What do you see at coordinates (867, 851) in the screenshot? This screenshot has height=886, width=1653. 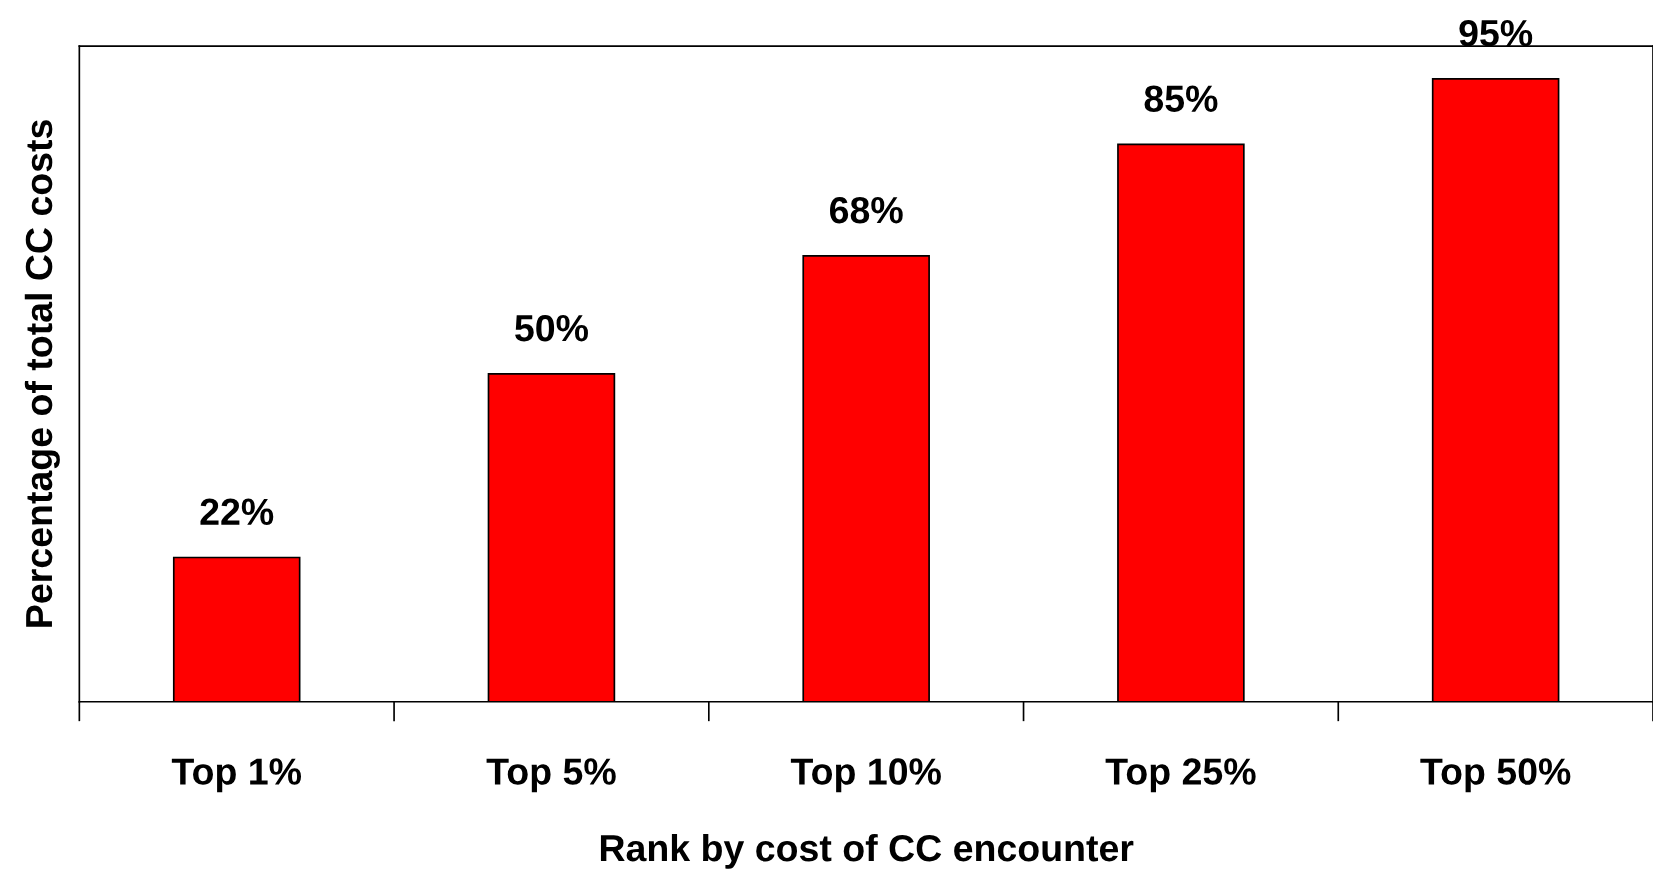 I see `x-axis-title: Rank by cost of CC encounter` at bounding box center [867, 851].